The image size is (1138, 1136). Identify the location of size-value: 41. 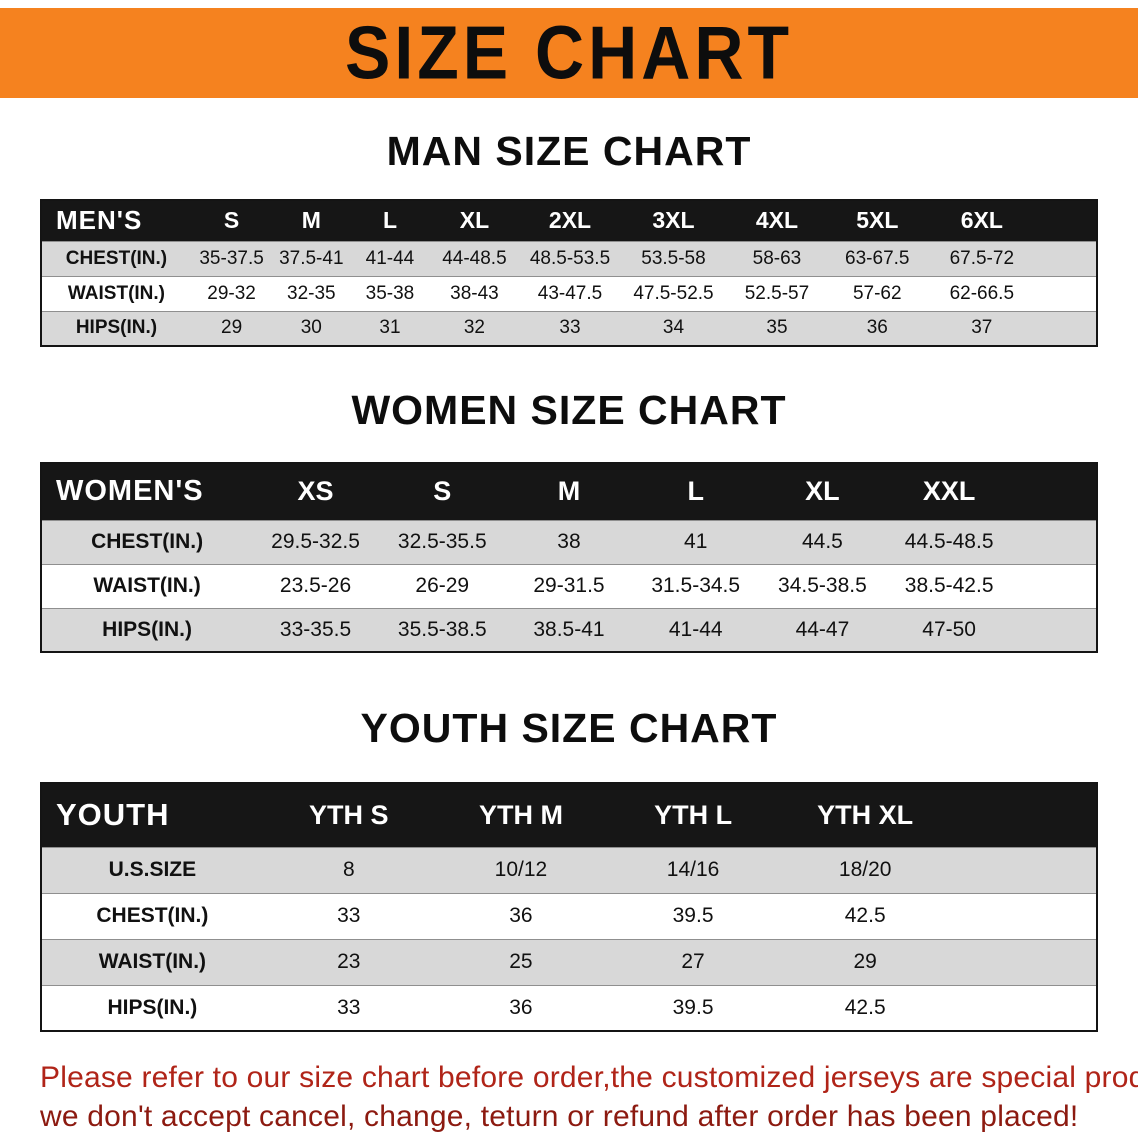
(696, 541).